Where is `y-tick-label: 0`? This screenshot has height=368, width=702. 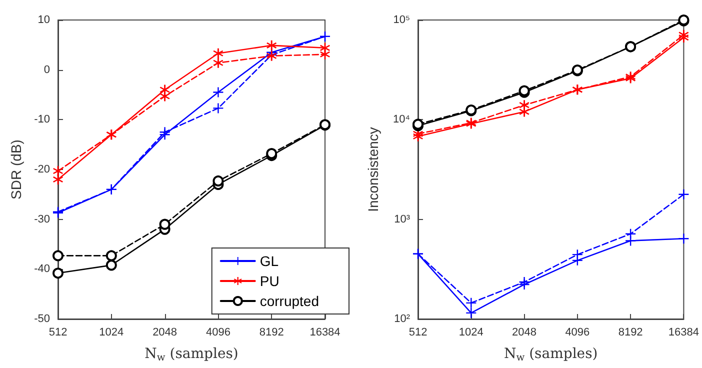
y-tick-label: 0 is located at coordinates (47, 70).